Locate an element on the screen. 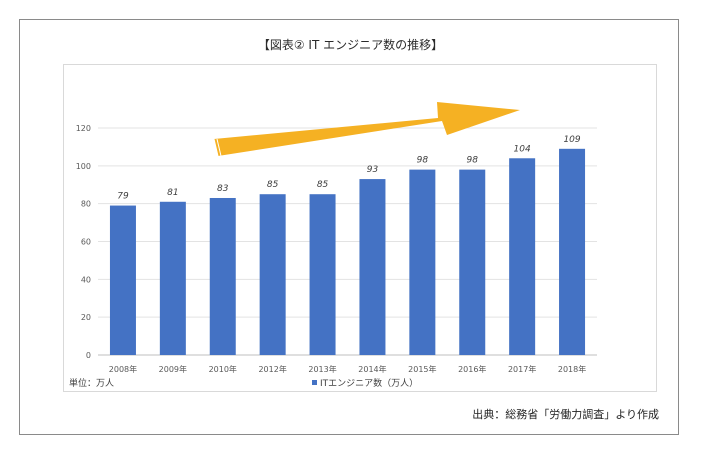 Image resolution: width=701 pixels, height=460 pixels. legend-swatch is located at coordinates (314, 382).